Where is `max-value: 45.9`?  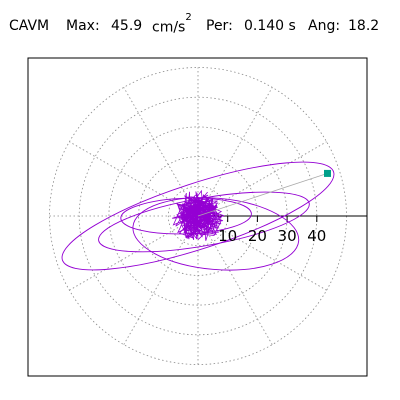
max-value: 45.9 is located at coordinates (127, 26).